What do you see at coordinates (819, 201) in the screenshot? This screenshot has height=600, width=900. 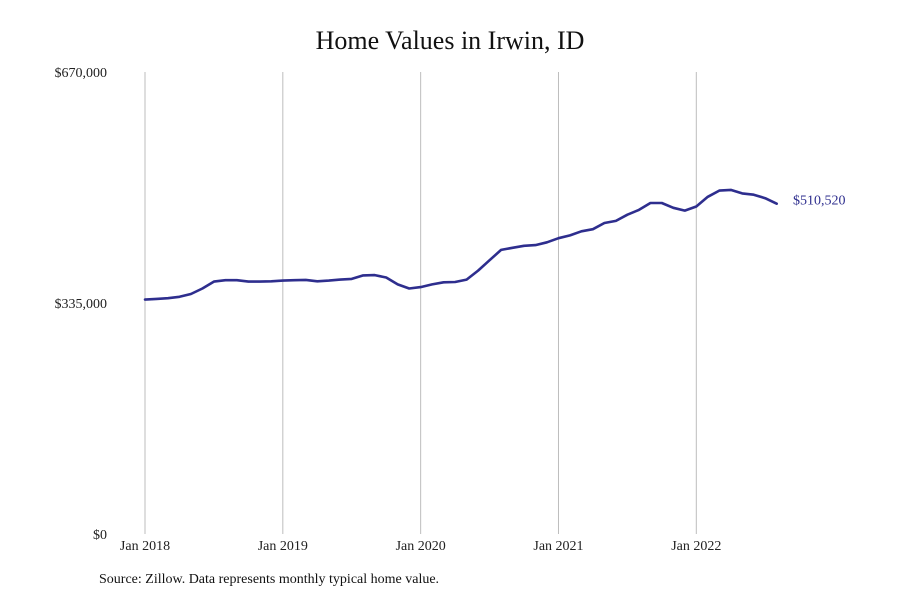 I see `end-value-label: $510,520` at bounding box center [819, 201].